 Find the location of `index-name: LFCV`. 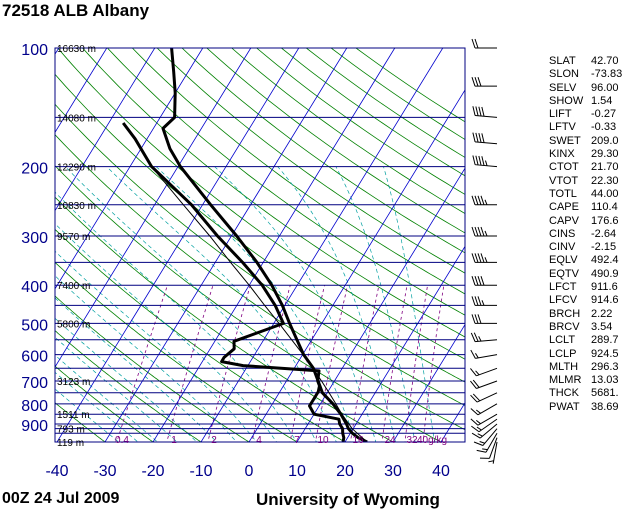

index-name: LFCV is located at coordinates (563, 300).